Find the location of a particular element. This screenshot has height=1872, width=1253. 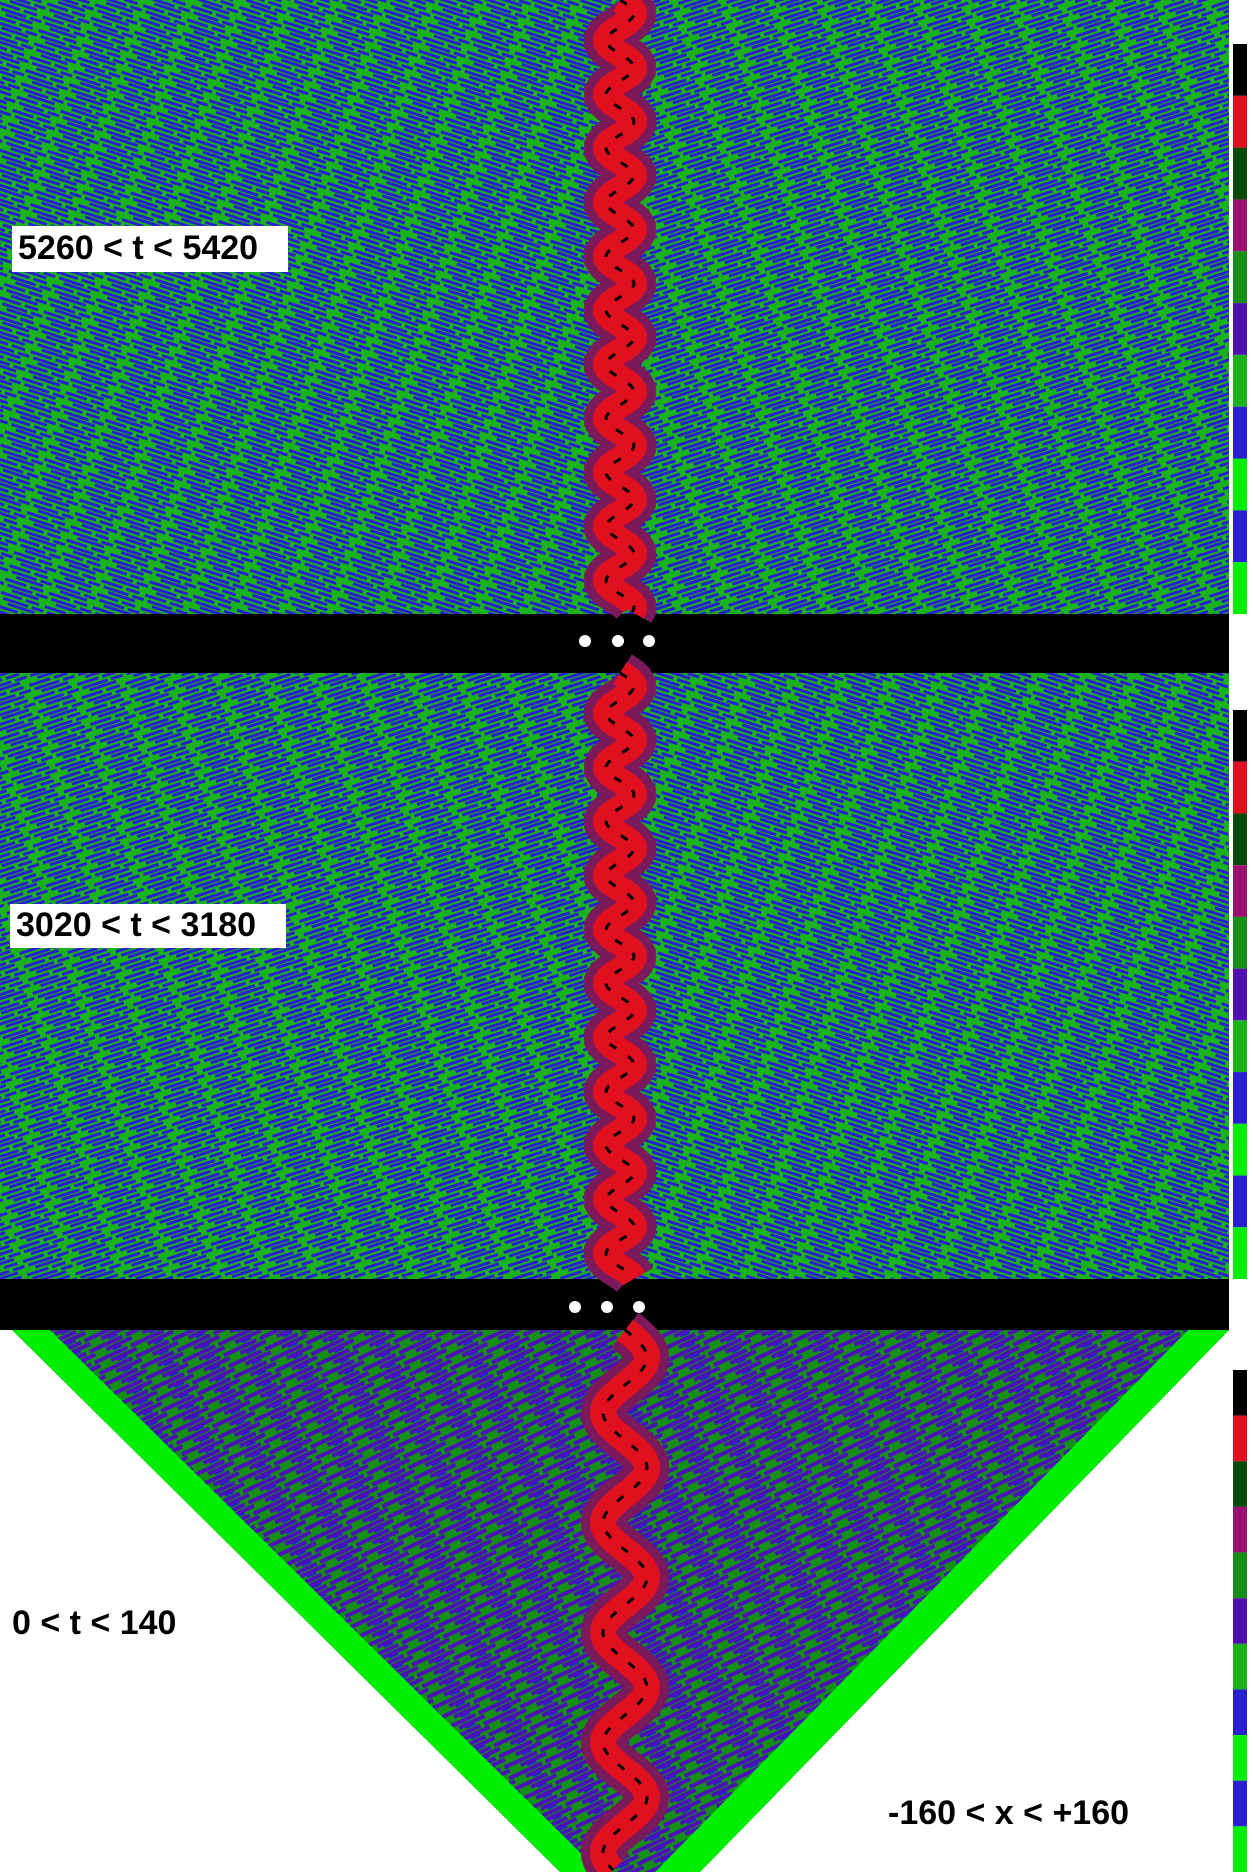

empty-region is located at coordinates (280, 1601).